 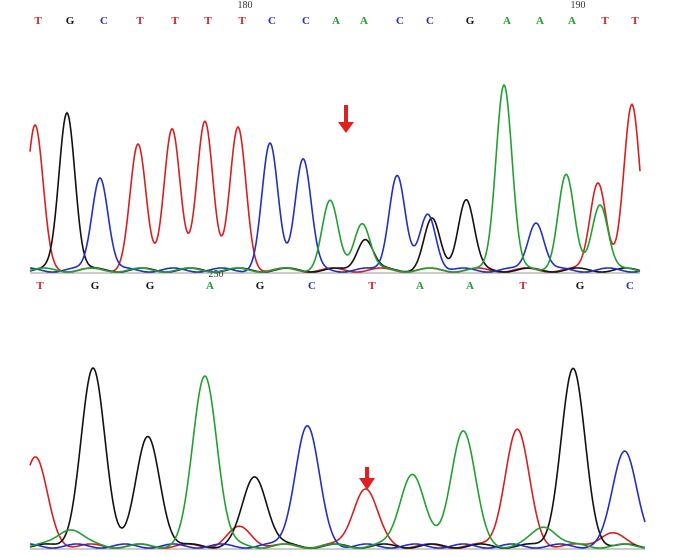 What do you see at coordinates (216, 274) in the screenshot?
I see `position-label: 250` at bounding box center [216, 274].